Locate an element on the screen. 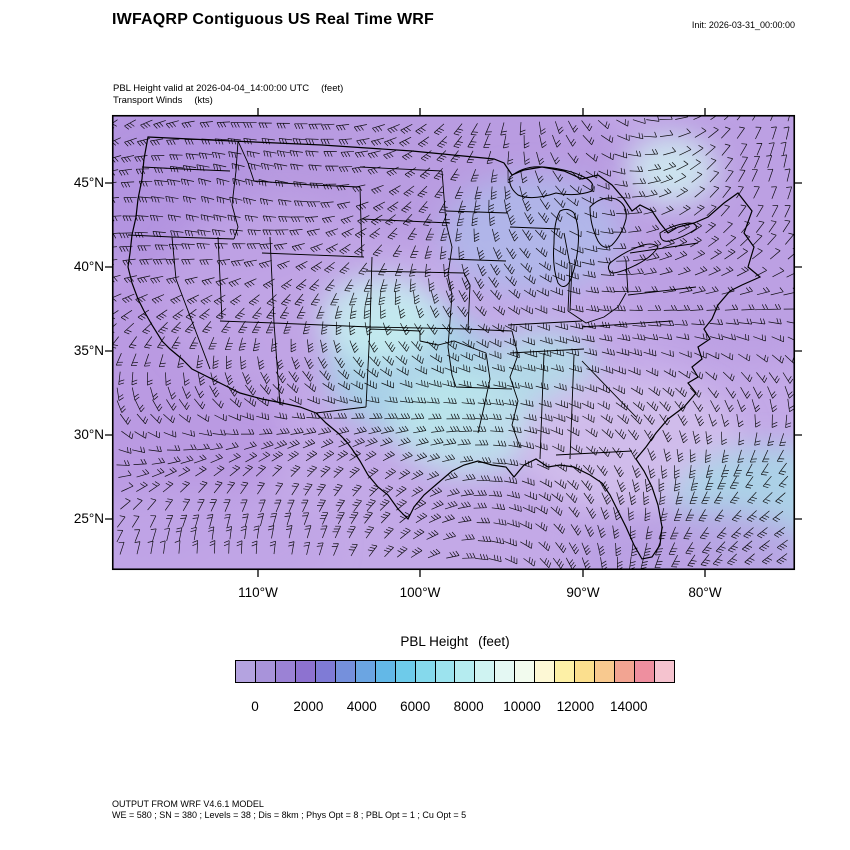  footer-model-line: OUTPUT FROM WRF V4.6.1 MODEL is located at coordinates (188, 804).